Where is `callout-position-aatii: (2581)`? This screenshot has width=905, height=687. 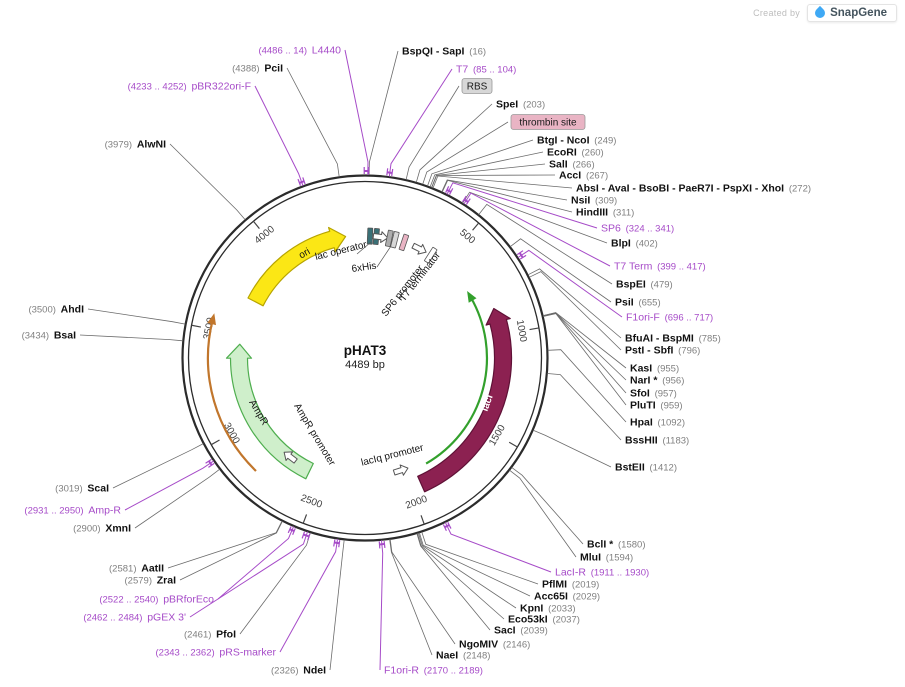
callout-position-aatii: (2581) is located at coordinates (125, 569).